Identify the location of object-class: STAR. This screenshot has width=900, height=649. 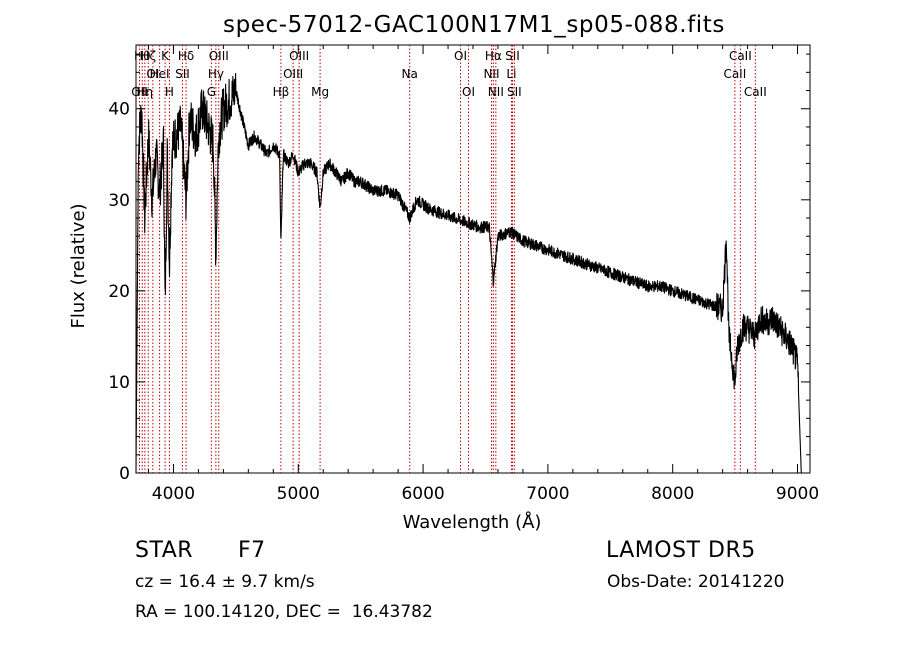
(164, 550).